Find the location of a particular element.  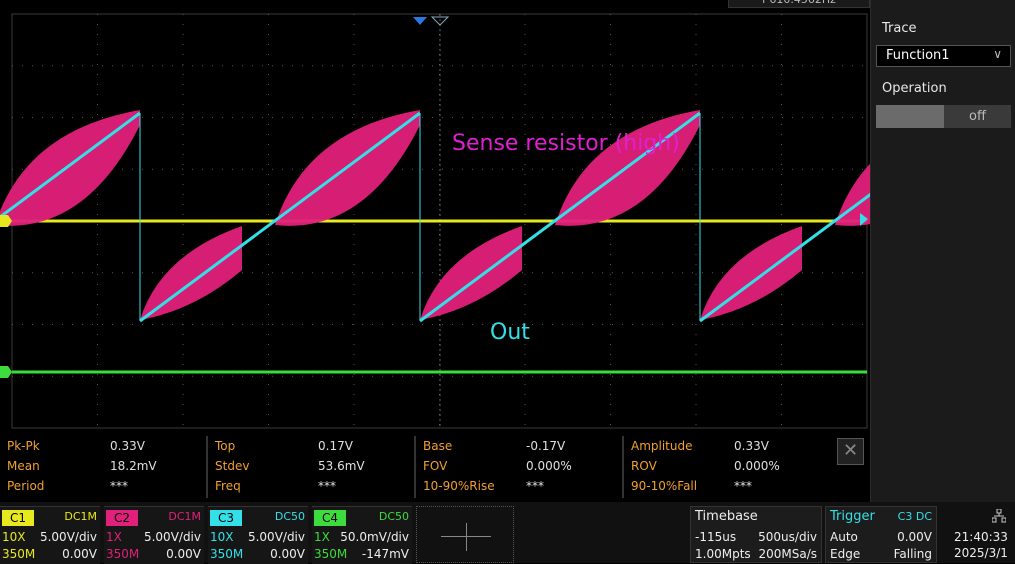

trigger-slope: Falling is located at coordinates (912, 554).